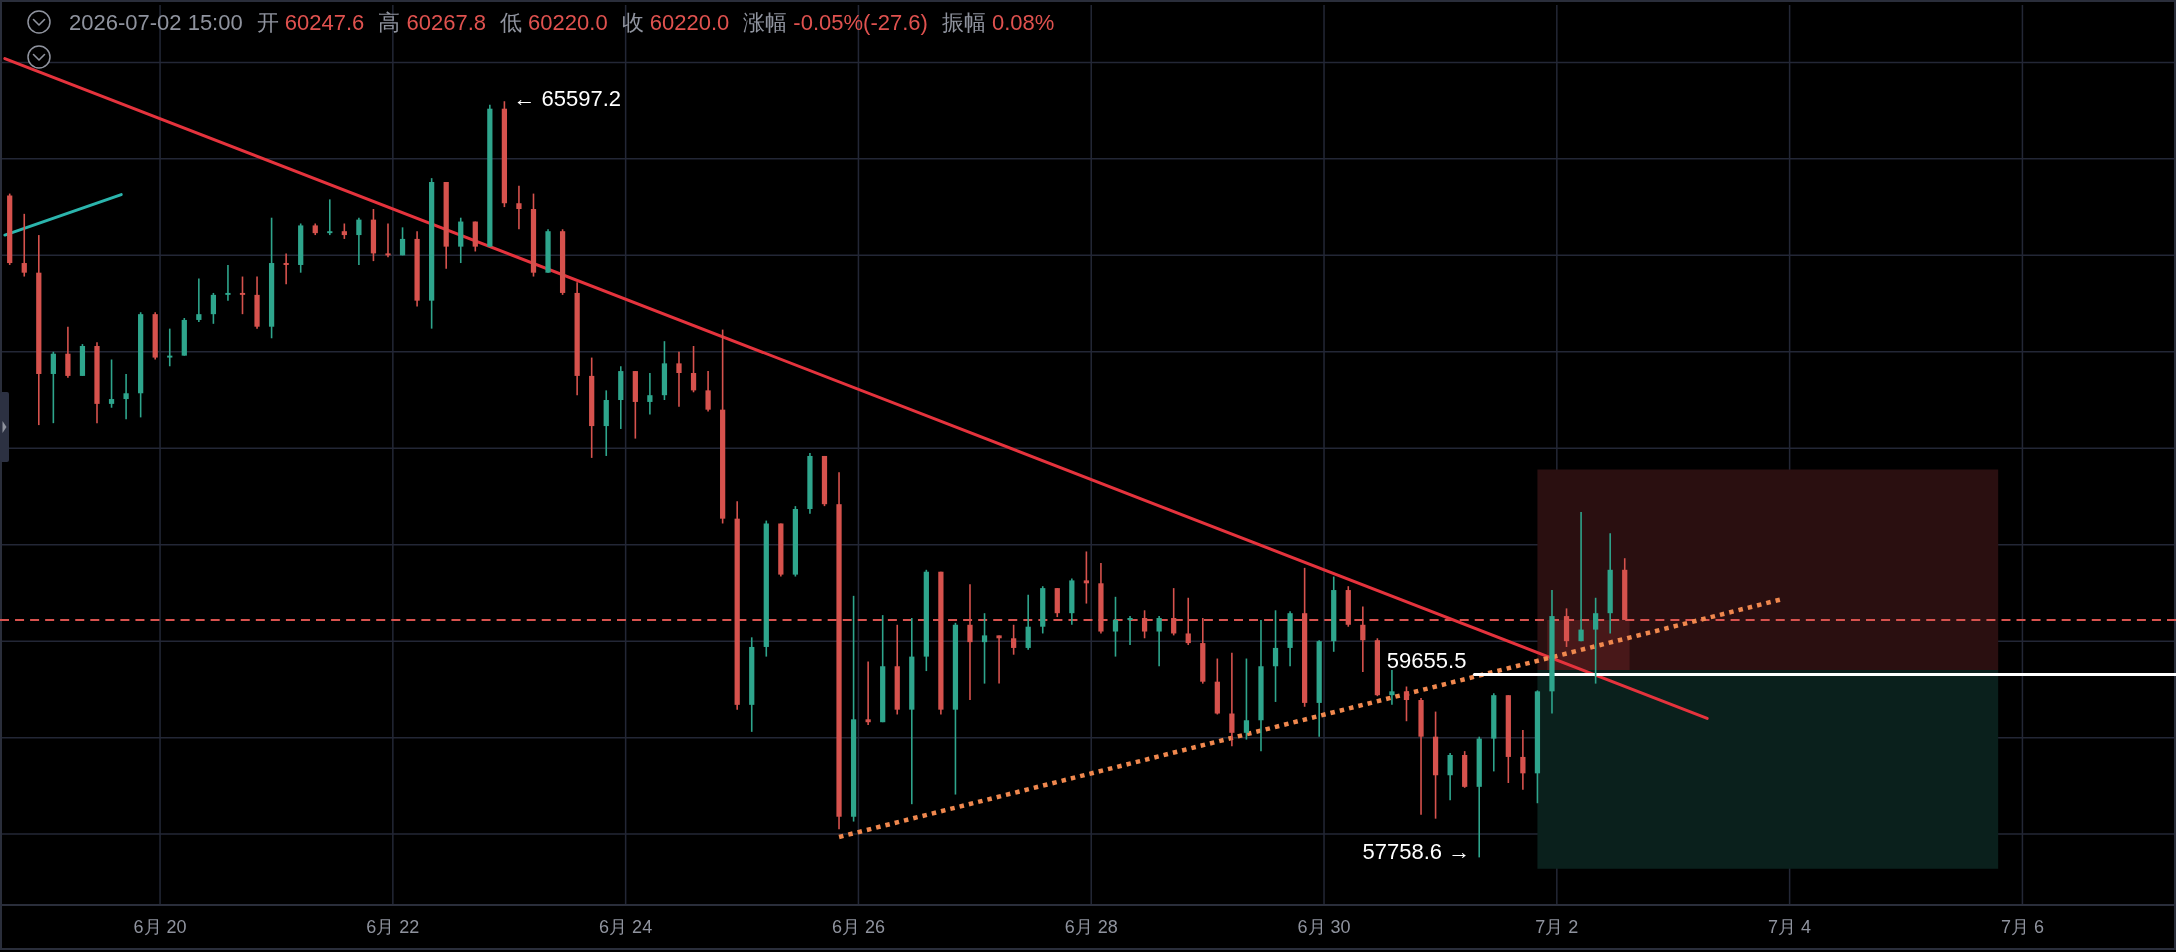  Describe the element at coordinates (1426, 660) in the screenshot. I see `annotation: 59655.5` at that location.